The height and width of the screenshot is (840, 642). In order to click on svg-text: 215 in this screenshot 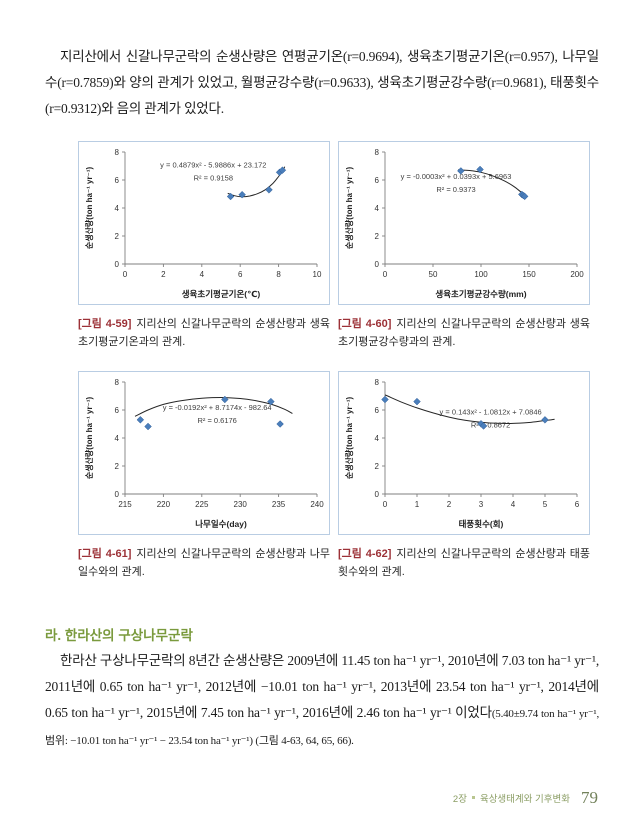, I will do `click(125, 504)`.